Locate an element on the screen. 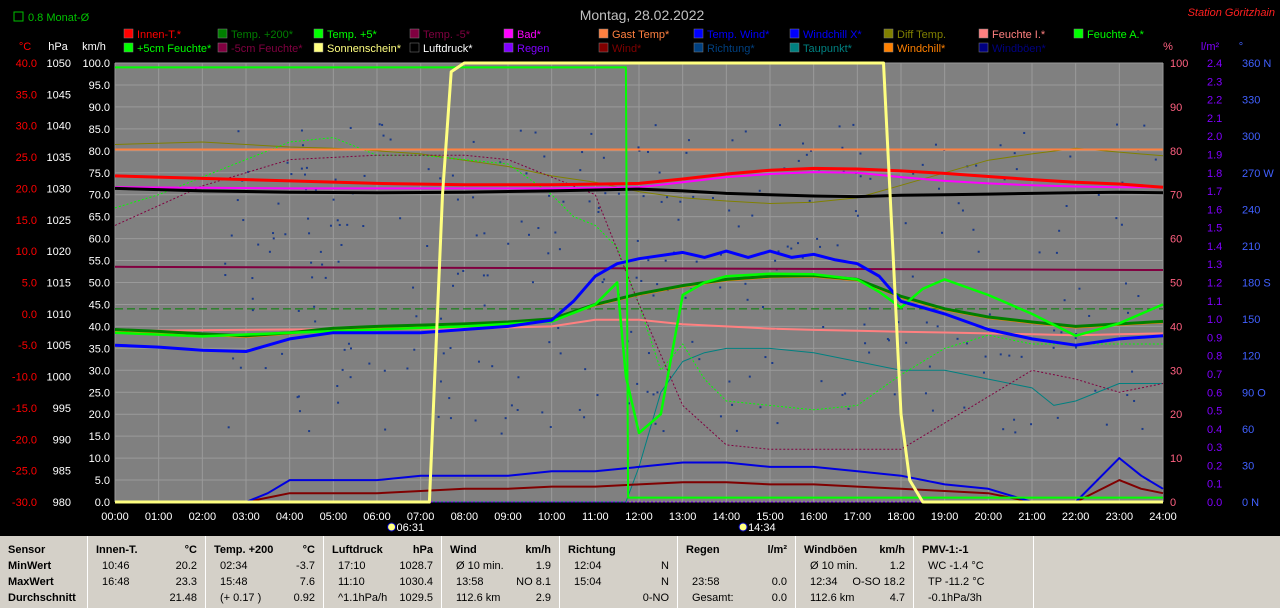  legend-label: Sonnenschein* is located at coordinates (364, 49).